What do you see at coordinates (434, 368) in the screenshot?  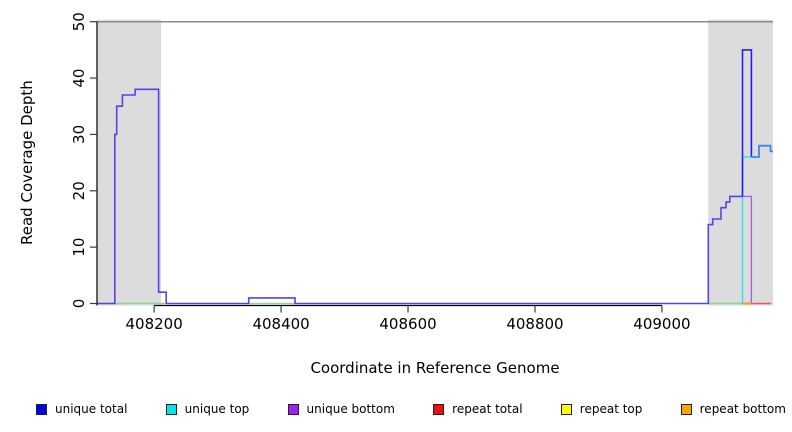 I see `x-axis-title: Coordinate in Reference Genome` at bounding box center [434, 368].